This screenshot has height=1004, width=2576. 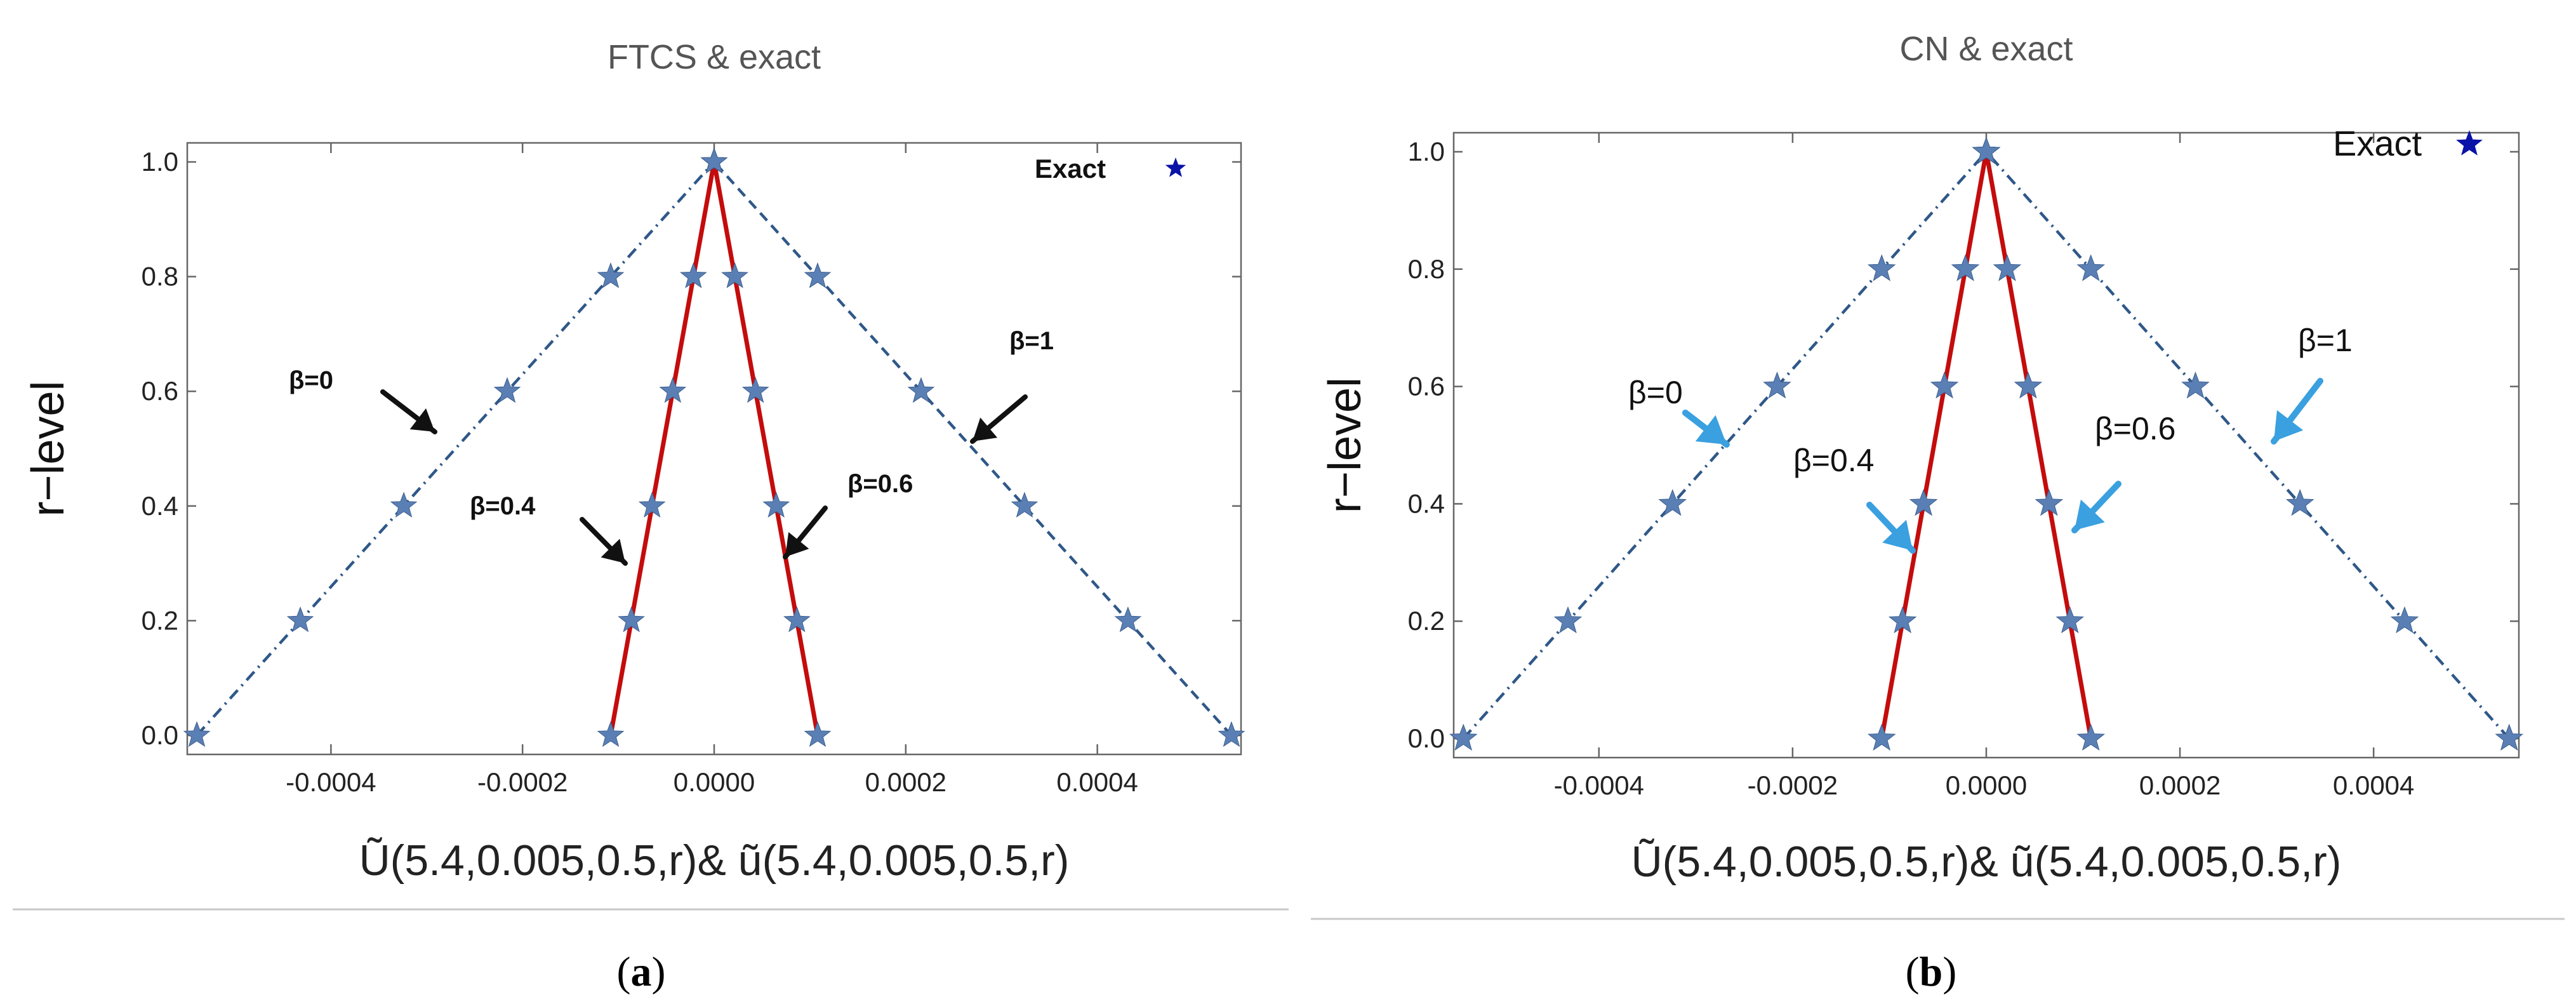 What do you see at coordinates (641, 972) in the screenshot?
I see `caption-letter: a` at bounding box center [641, 972].